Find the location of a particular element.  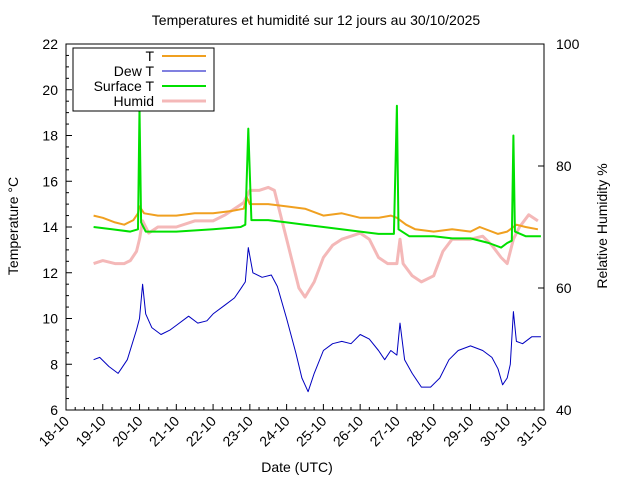

x-tick-label: 18-10 is located at coordinates (53, 431).